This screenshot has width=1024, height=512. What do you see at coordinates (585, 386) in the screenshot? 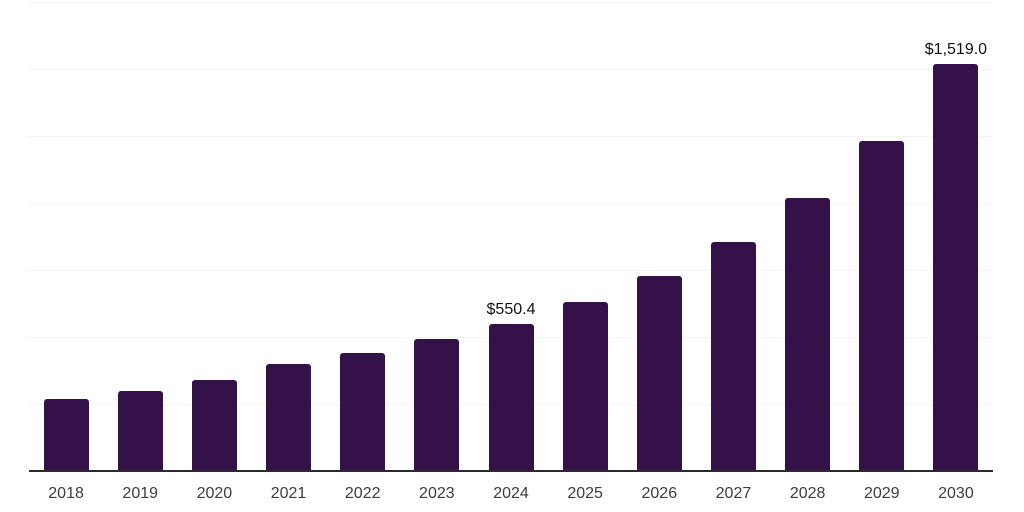
I see `bar-2025` at bounding box center [585, 386].